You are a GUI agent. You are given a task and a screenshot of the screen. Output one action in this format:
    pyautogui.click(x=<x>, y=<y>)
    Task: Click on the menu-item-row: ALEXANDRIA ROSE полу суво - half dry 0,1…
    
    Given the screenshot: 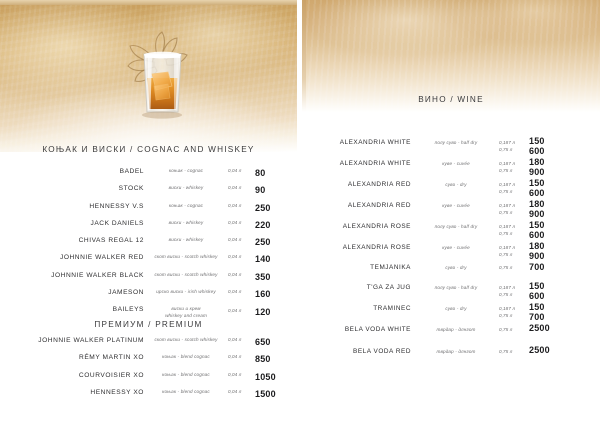 What is the action you would take?
    pyautogui.click(x=451, y=230)
    